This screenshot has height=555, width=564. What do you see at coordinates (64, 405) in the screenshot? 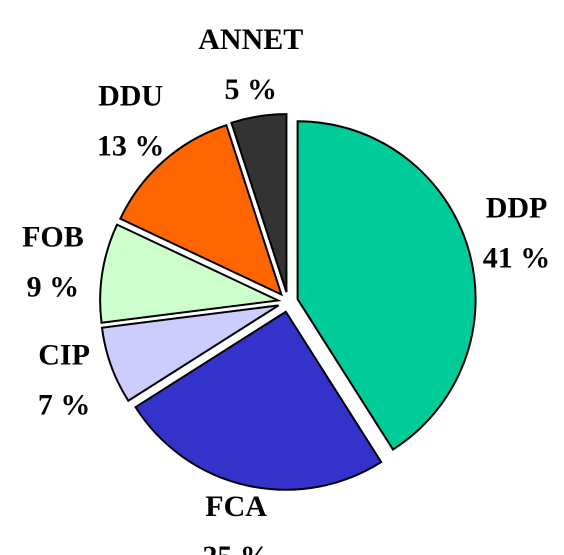
I see `slice-value-label: 7 %` at bounding box center [64, 405].